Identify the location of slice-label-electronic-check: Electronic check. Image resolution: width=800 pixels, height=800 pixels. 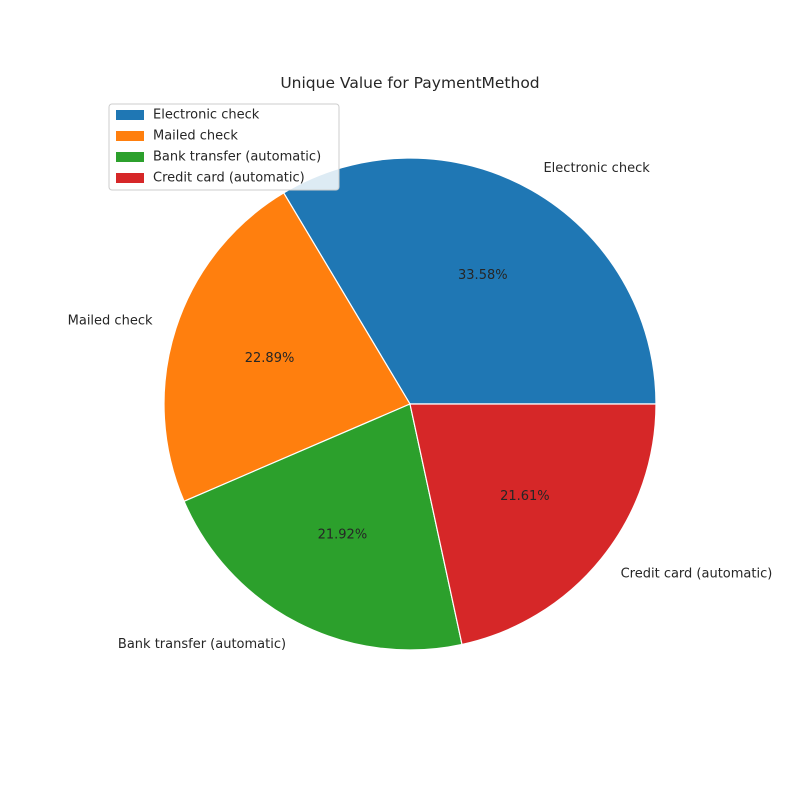
(596, 168).